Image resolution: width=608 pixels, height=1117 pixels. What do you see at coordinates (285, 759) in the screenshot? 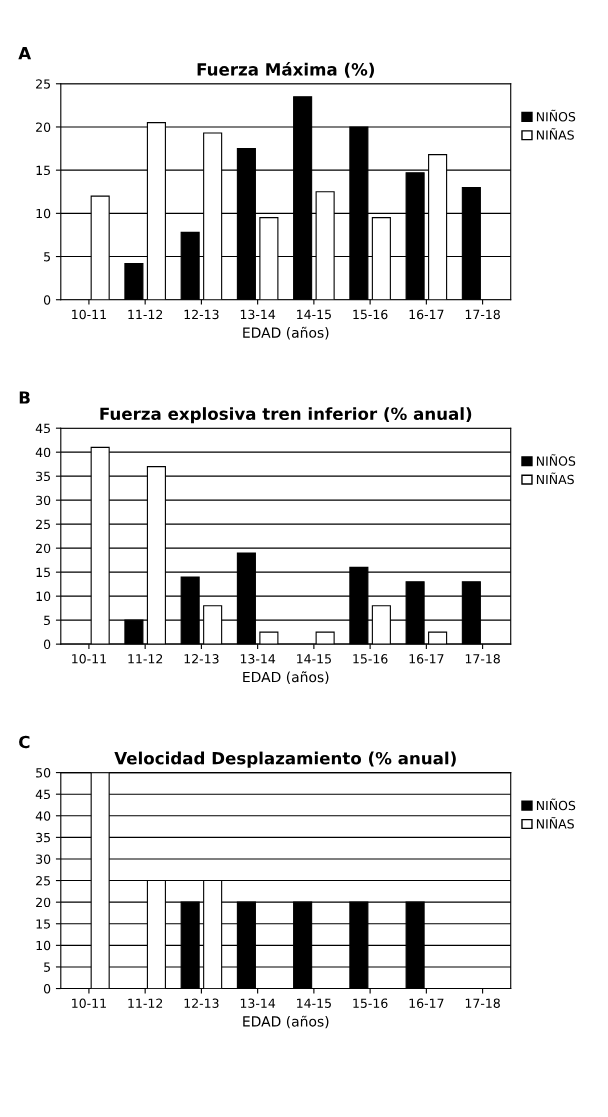
I see `chart-title: Velocidad Desplazamiento (% anual)` at bounding box center [285, 759].